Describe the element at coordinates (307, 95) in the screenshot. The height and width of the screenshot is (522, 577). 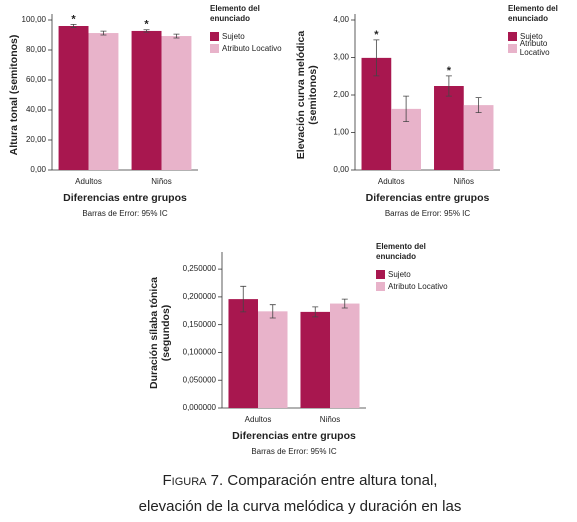
I see `y-axis-title: Elevación curva melódica (semitonos)` at that location.